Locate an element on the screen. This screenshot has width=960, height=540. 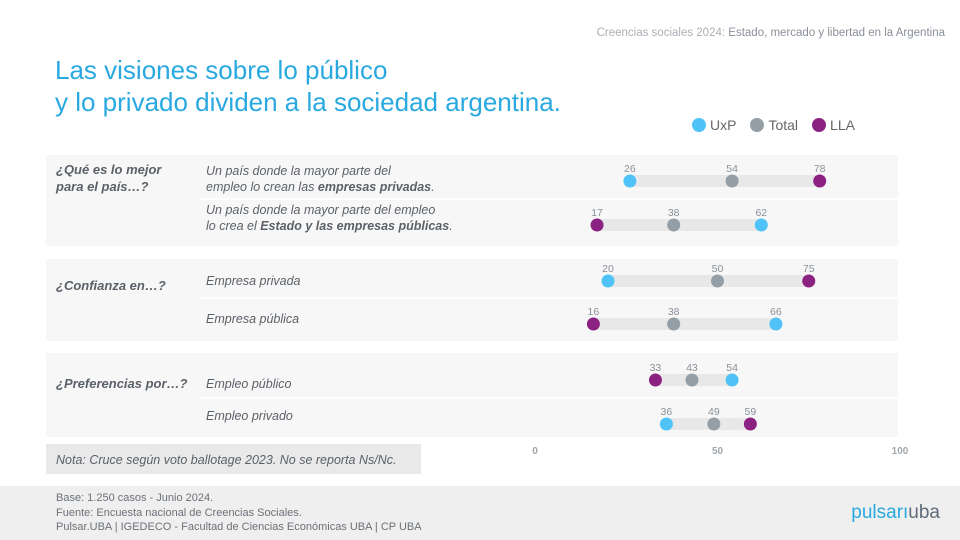
value-label-lla: 17 is located at coordinates (597, 213).